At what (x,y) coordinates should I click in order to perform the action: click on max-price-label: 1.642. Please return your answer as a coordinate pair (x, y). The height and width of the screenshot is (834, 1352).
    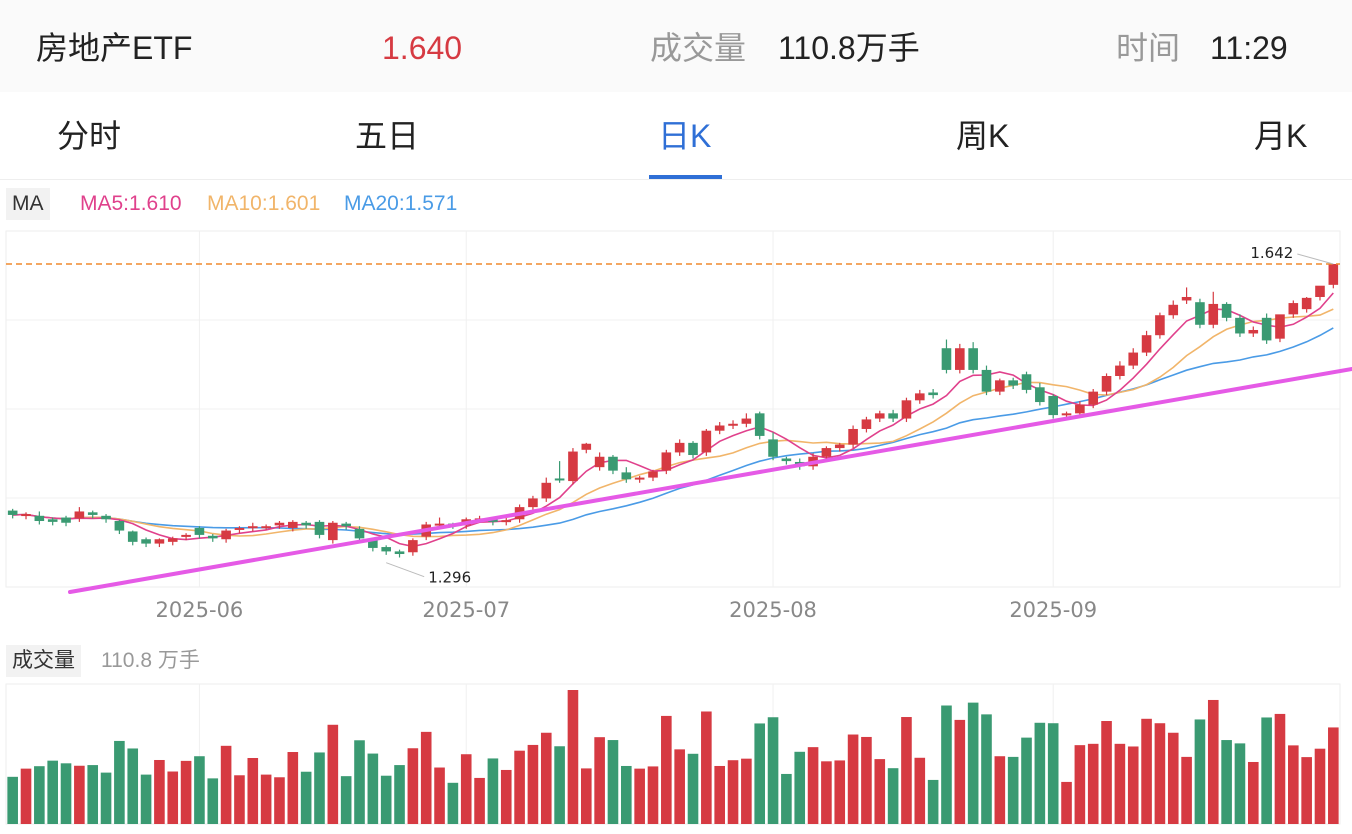
    Looking at the image, I should click on (1271, 253).